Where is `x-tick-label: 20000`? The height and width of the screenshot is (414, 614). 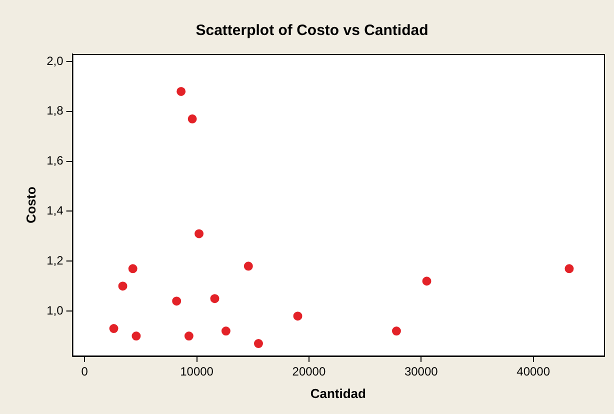
x-tick-label: 20000 is located at coordinates (309, 371).